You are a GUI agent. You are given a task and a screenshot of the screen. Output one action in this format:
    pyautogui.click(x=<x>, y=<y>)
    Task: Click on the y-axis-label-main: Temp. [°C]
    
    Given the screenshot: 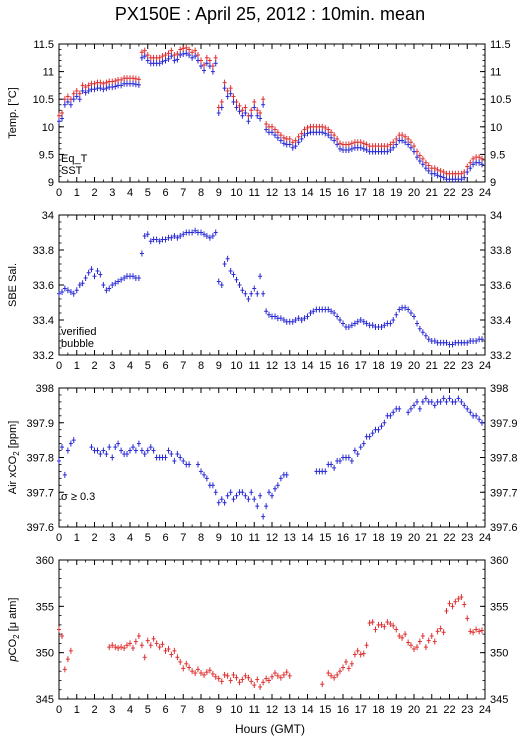 What is the action you would take?
    pyautogui.click(x=13, y=112)
    